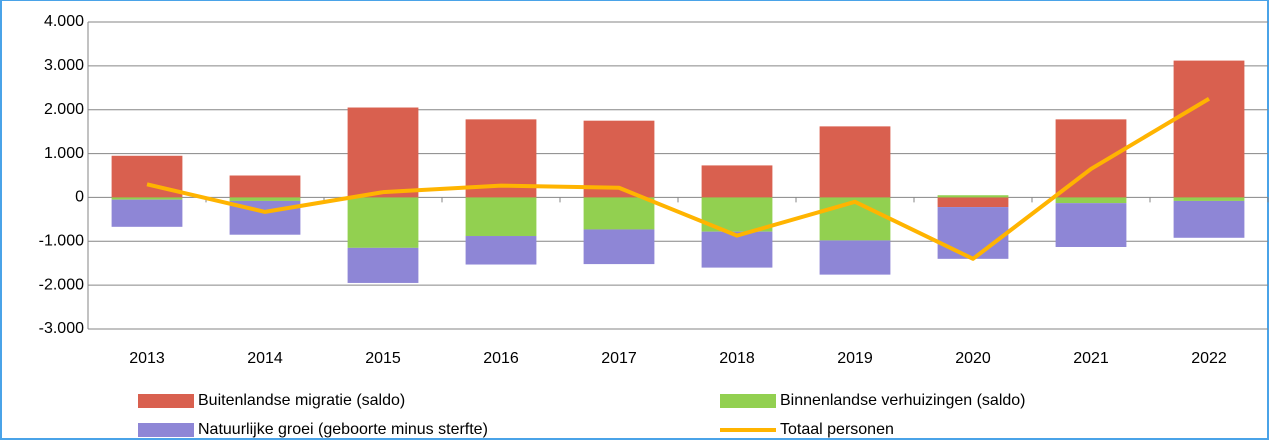  What do you see at coordinates (737, 358) in the screenshot?
I see `x-tick-label: 2018` at bounding box center [737, 358].